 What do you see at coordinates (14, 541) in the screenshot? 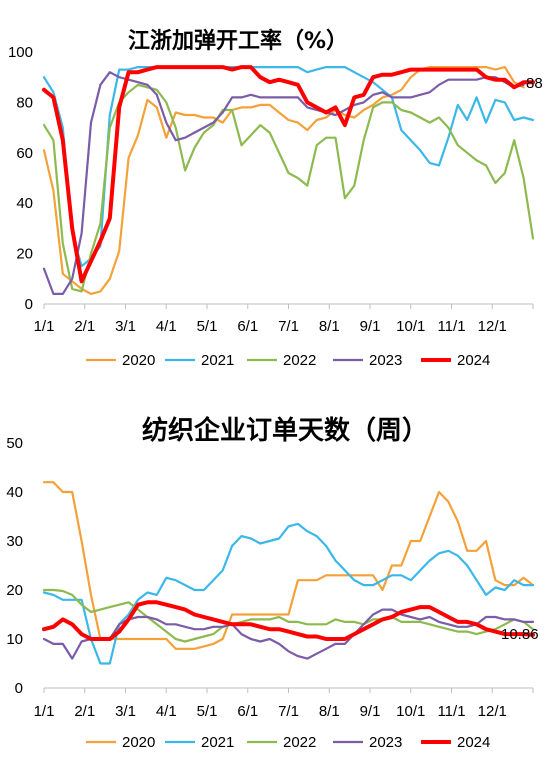
I see `y-tick-label: 30` at bounding box center [14, 541].